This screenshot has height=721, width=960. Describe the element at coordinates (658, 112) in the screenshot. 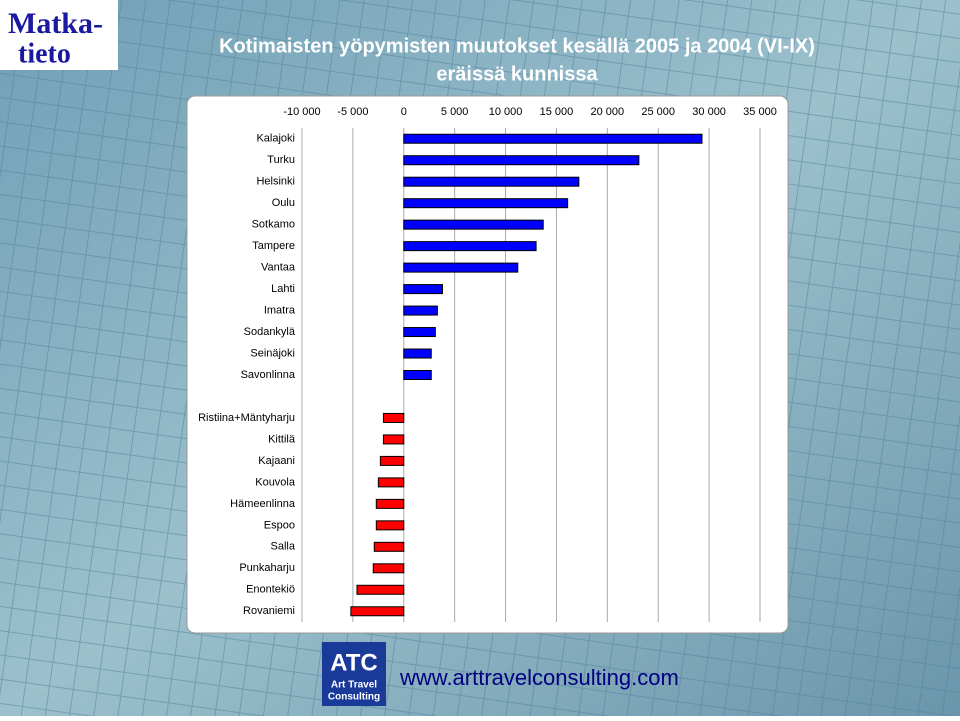

I see `x-tick-label: 25 000` at that location.